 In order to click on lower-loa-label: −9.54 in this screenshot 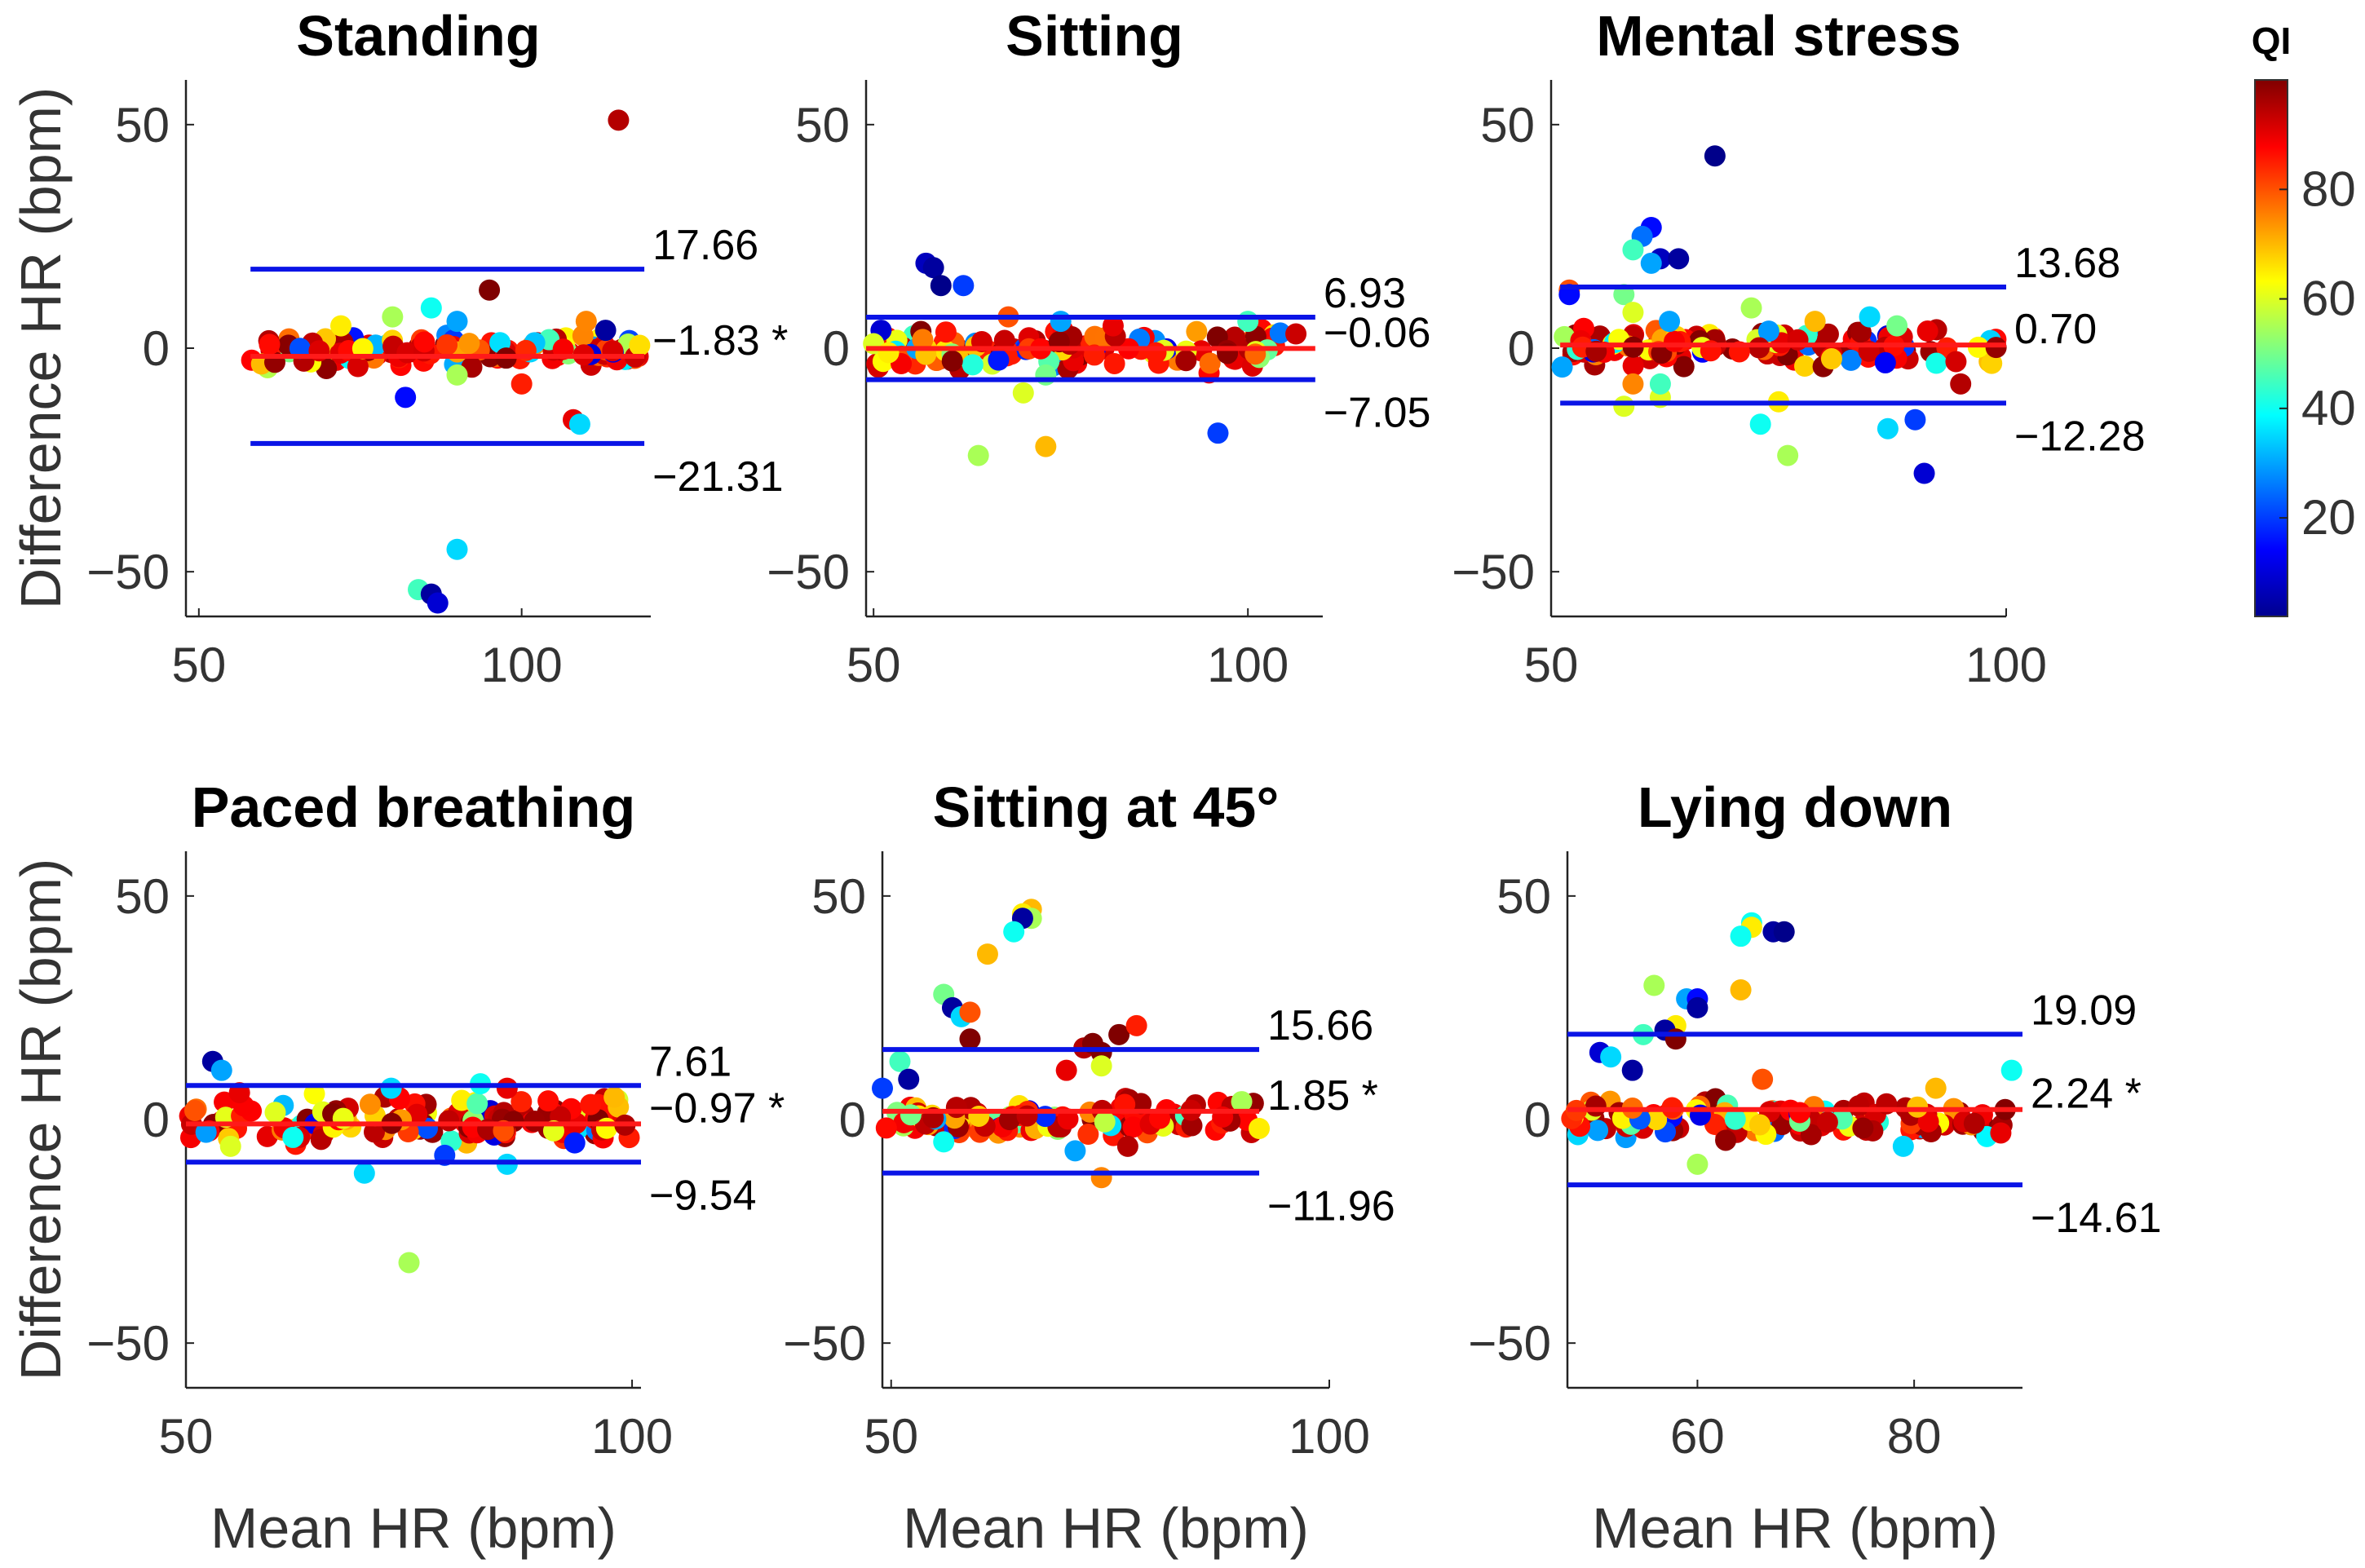, I will do `click(703, 1195)`.